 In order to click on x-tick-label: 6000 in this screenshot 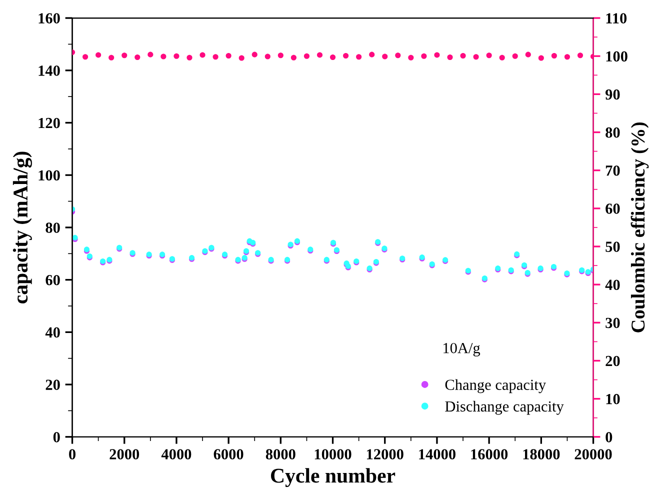, I will do `click(229, 454)`.